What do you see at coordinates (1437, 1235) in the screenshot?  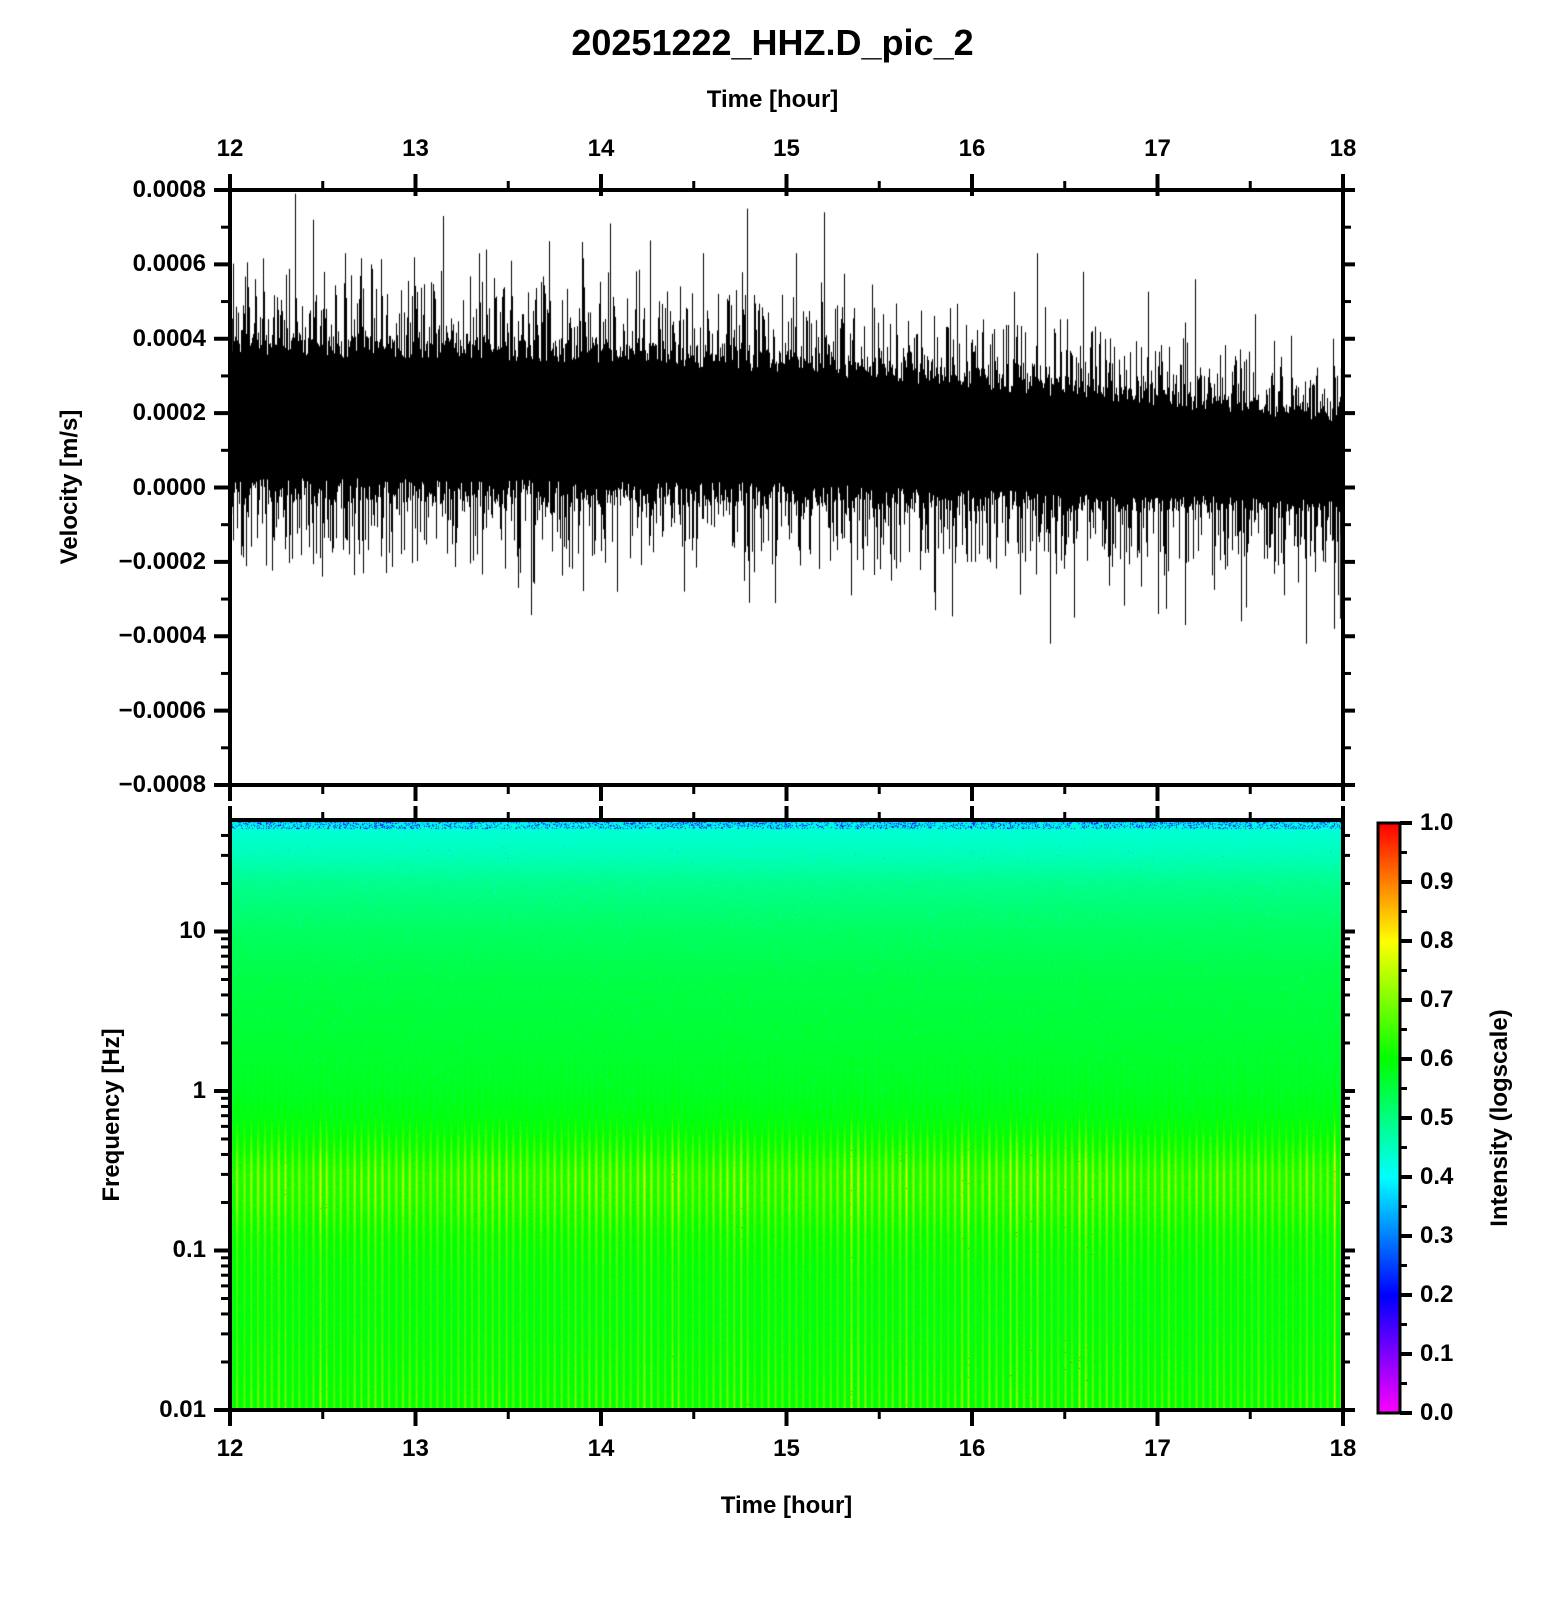 I see `colorbar-tick-label: 0.3` at bounding box center [1437, 1235].